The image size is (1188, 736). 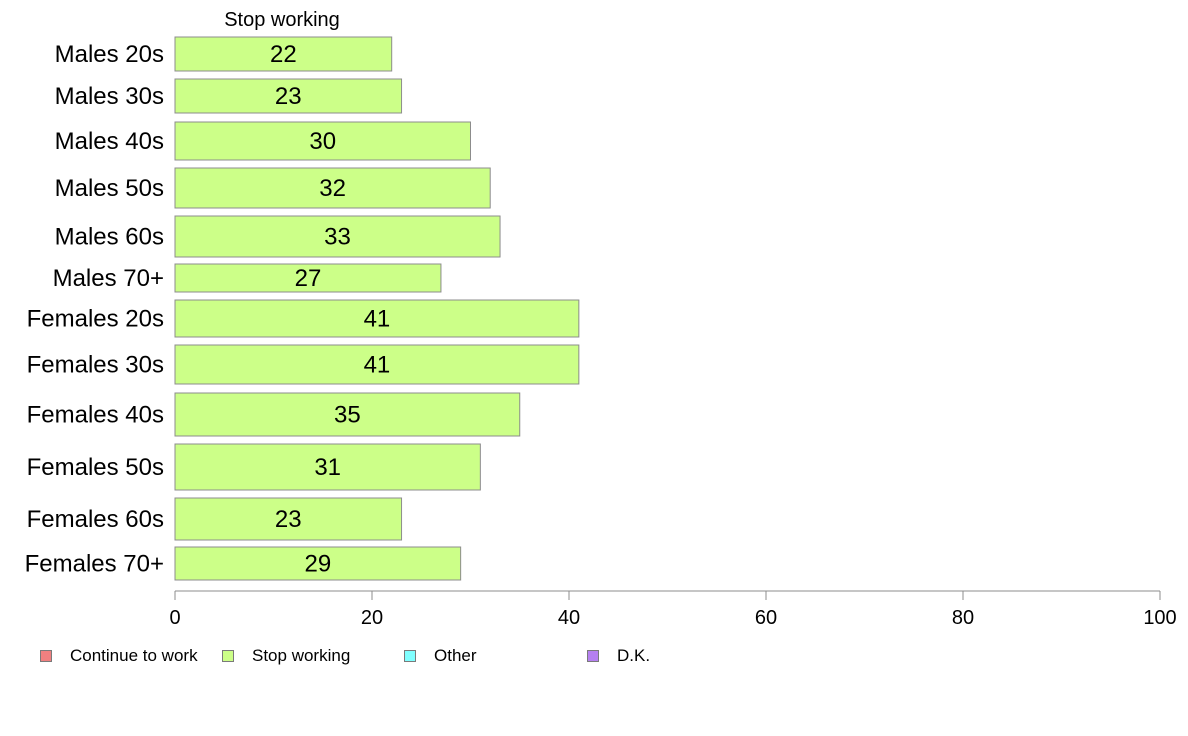 I want to click on bar-males-20s, so click(x=283, y=54).